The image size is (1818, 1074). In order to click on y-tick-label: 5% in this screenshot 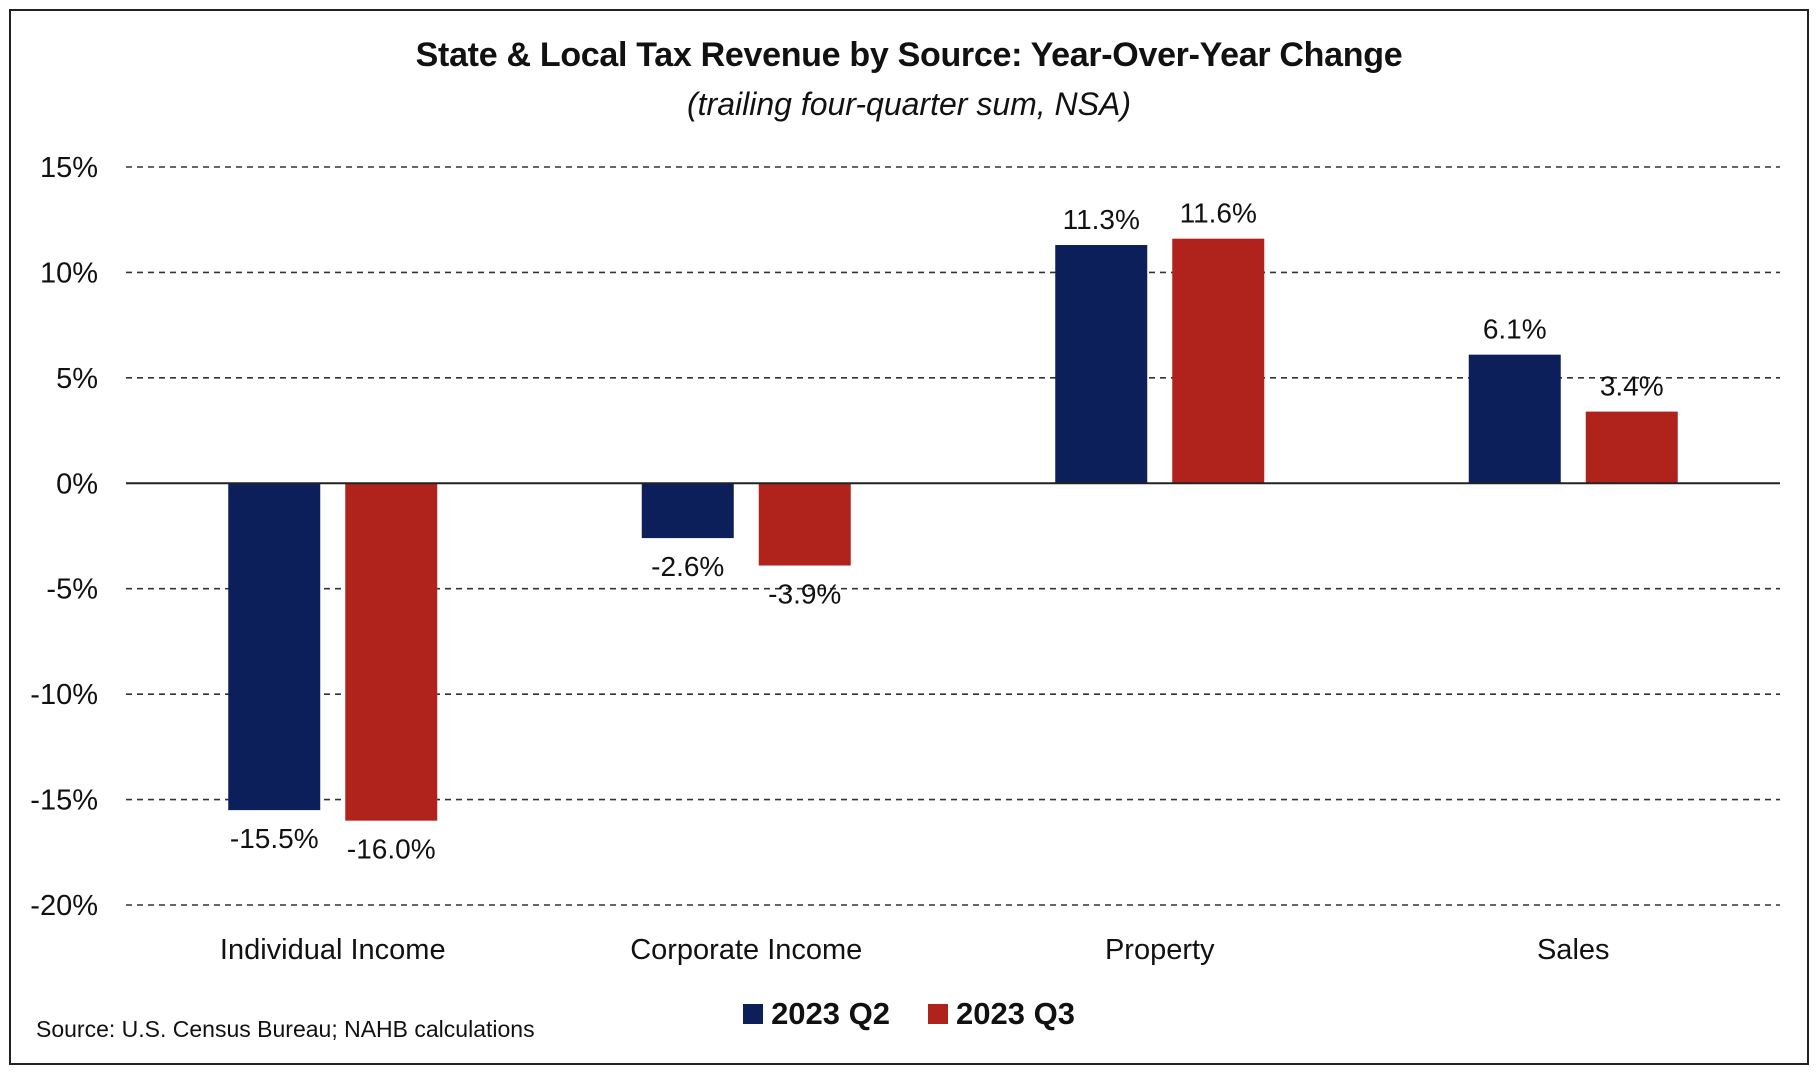, I will do `click(77, 379)`.